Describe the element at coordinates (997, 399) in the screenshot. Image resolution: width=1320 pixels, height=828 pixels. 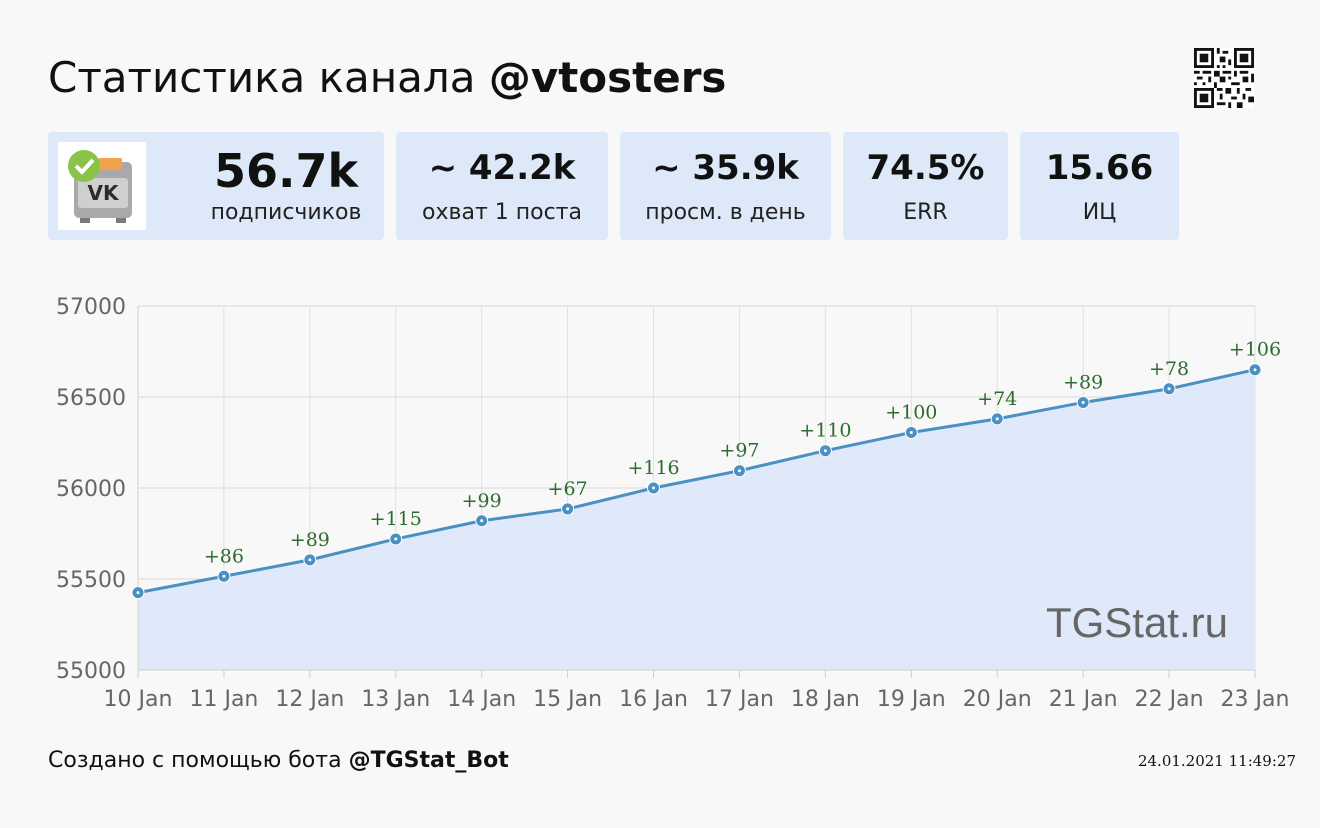
I see `delta-label: +74` at that location.